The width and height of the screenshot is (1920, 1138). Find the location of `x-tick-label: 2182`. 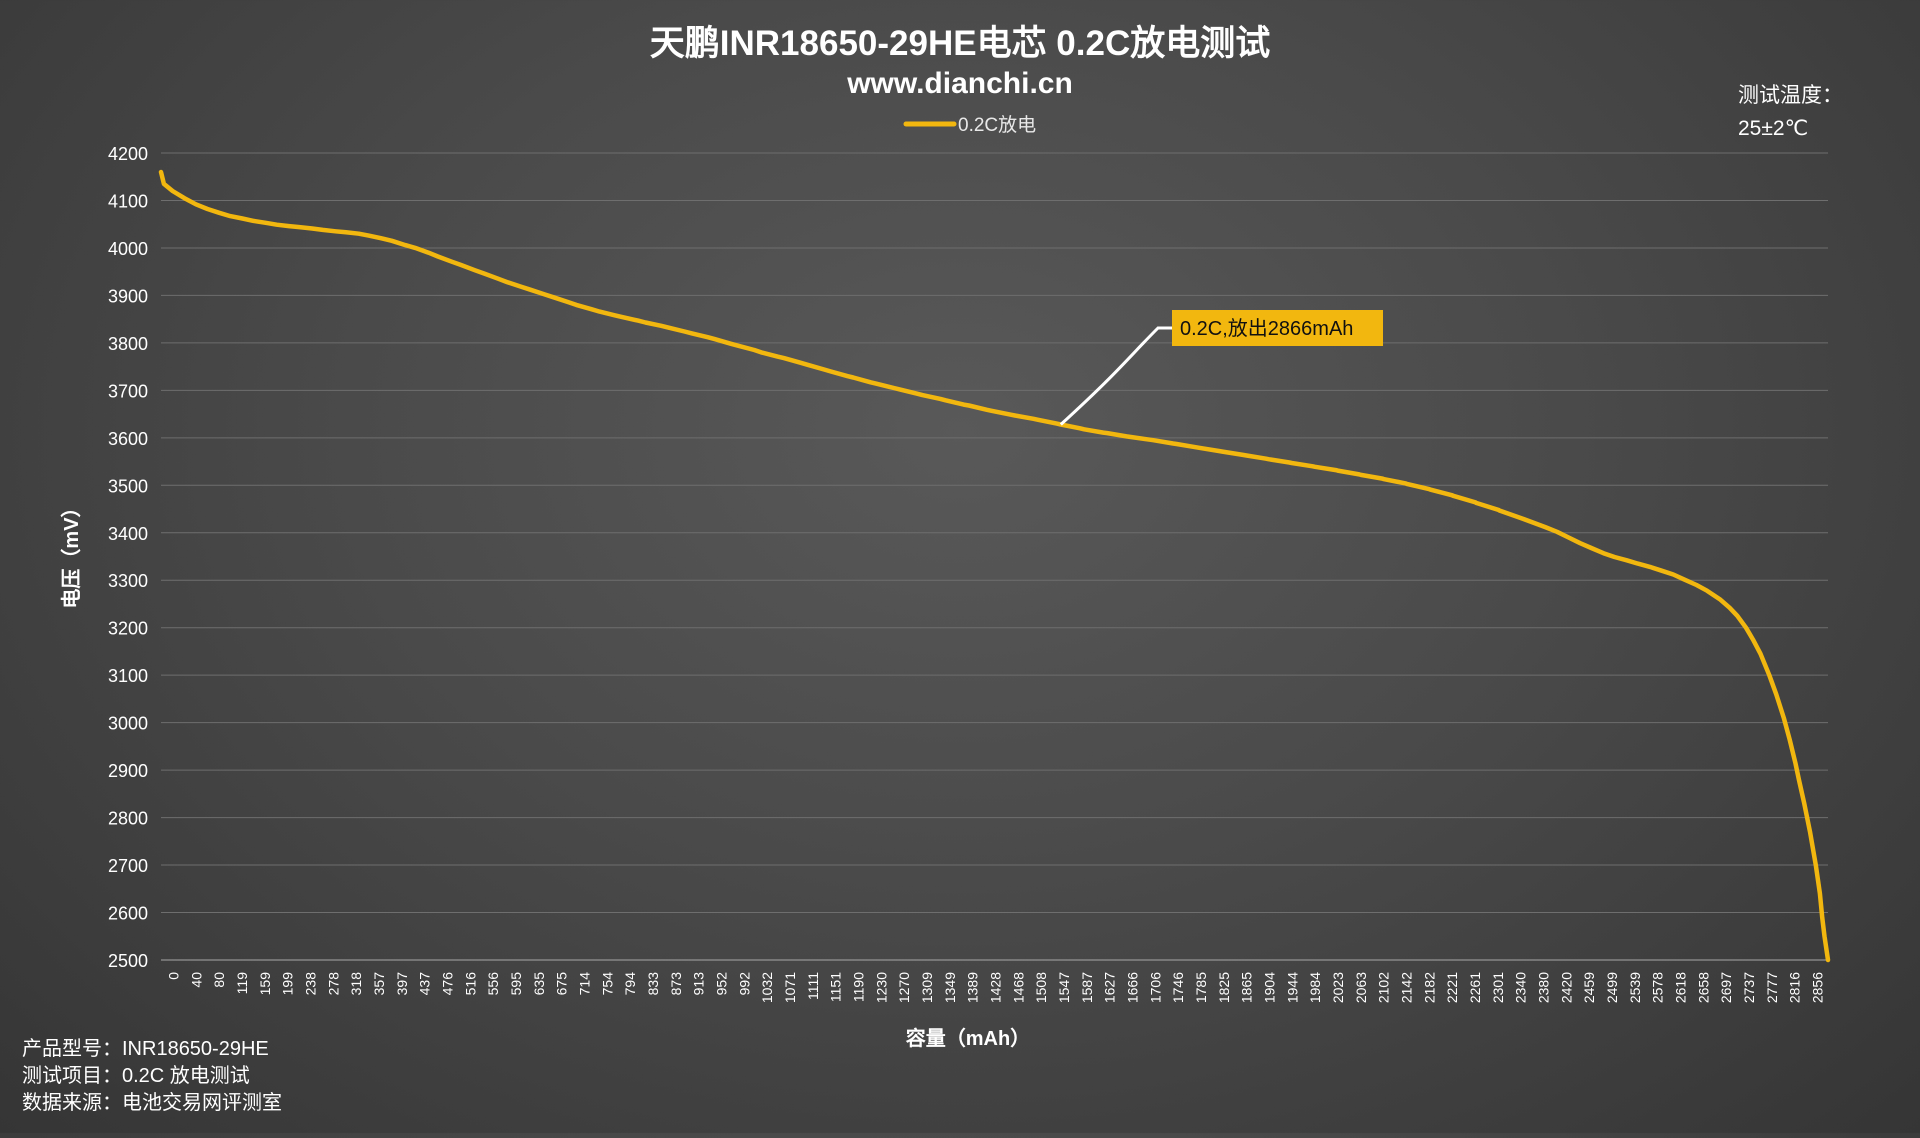

x-tick-label: 2182 is located at coordinates (1429, 987).